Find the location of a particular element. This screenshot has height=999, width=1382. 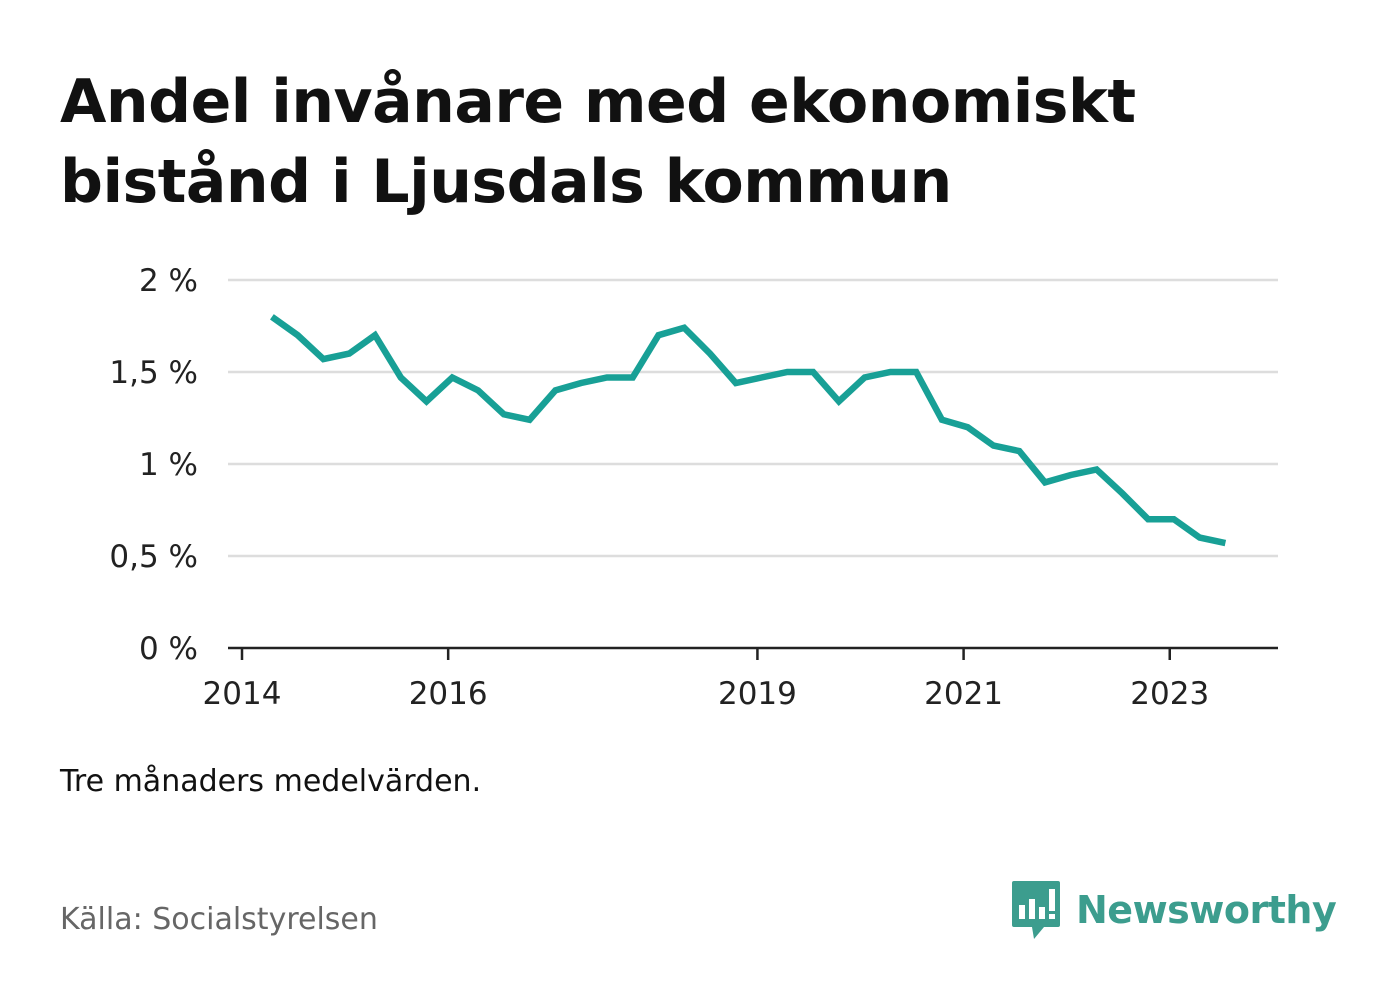

newsworthy-logo-icon is located at coordinates (1036, 910).